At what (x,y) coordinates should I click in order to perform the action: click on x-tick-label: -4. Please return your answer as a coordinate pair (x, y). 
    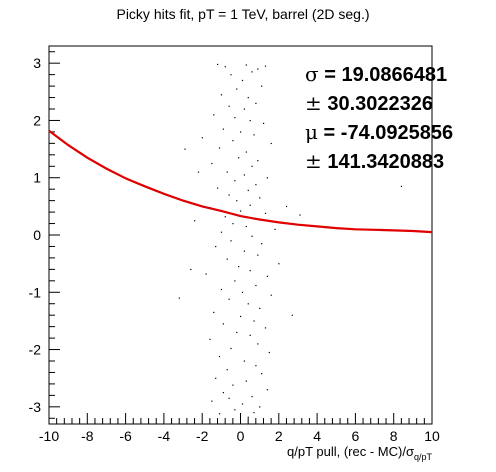
    Looking at the image, I should click on (164, 436).